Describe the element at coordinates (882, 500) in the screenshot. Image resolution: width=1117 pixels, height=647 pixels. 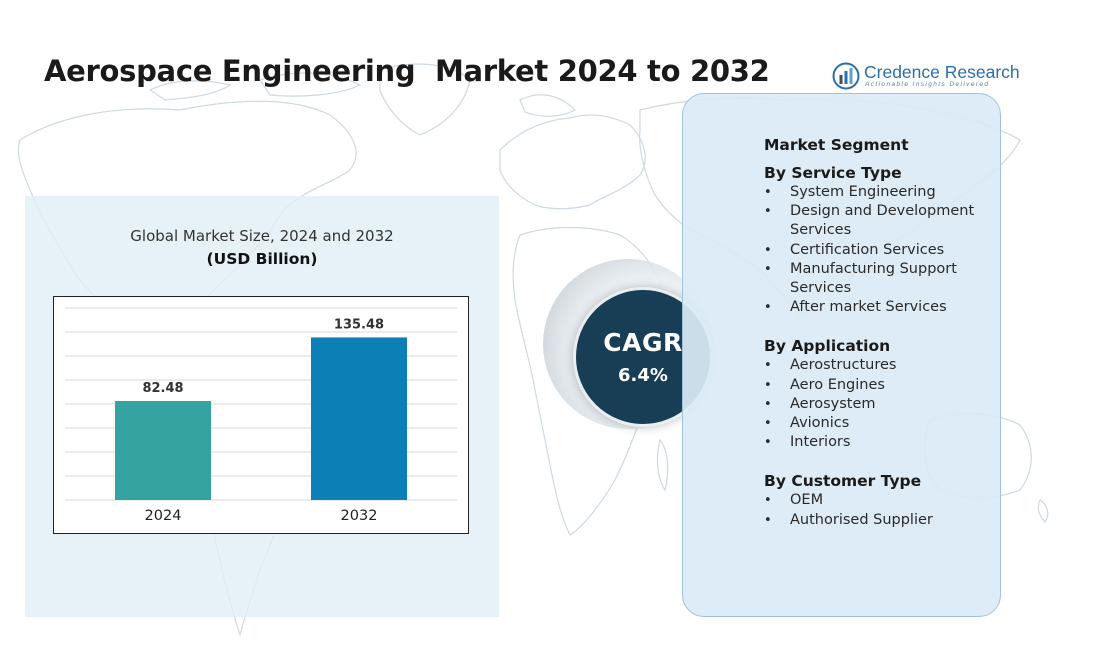
I see `segment-list-item: • OEM` at that location.